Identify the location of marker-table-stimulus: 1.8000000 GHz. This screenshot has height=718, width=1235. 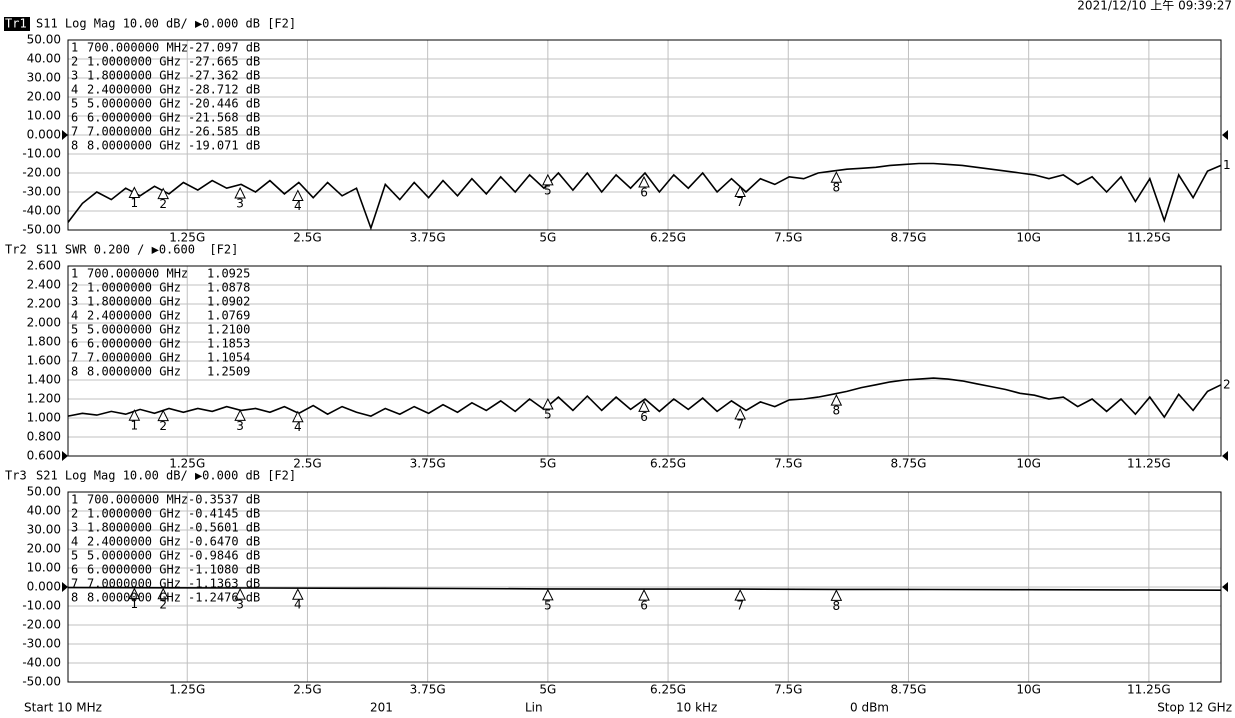
(134, 76).